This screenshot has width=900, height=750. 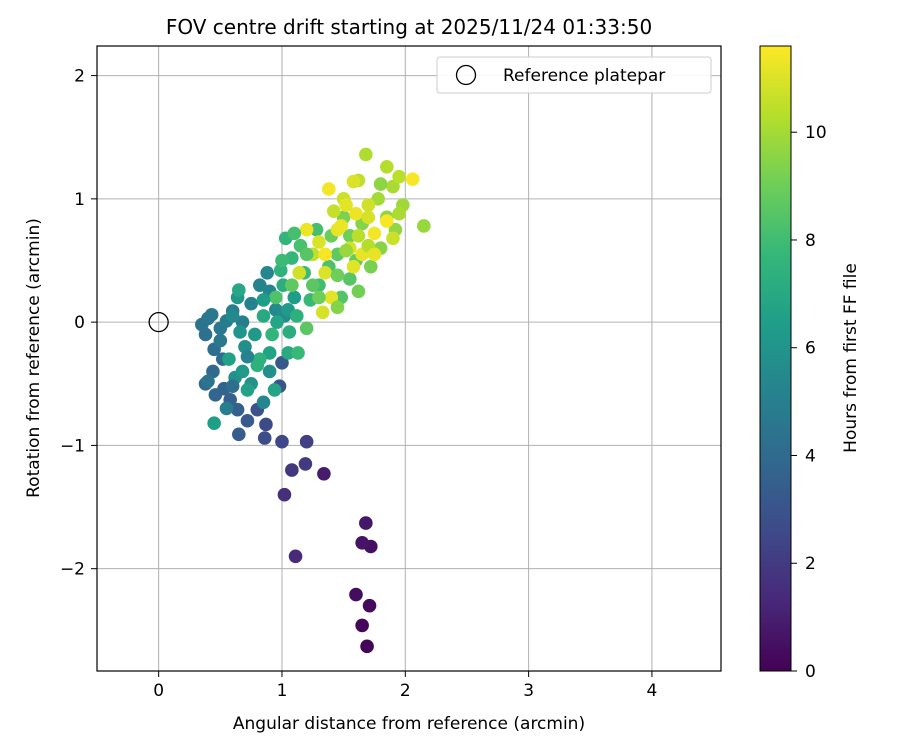 I want to click on y-tick-label: 1, so click(x=79, y=200).